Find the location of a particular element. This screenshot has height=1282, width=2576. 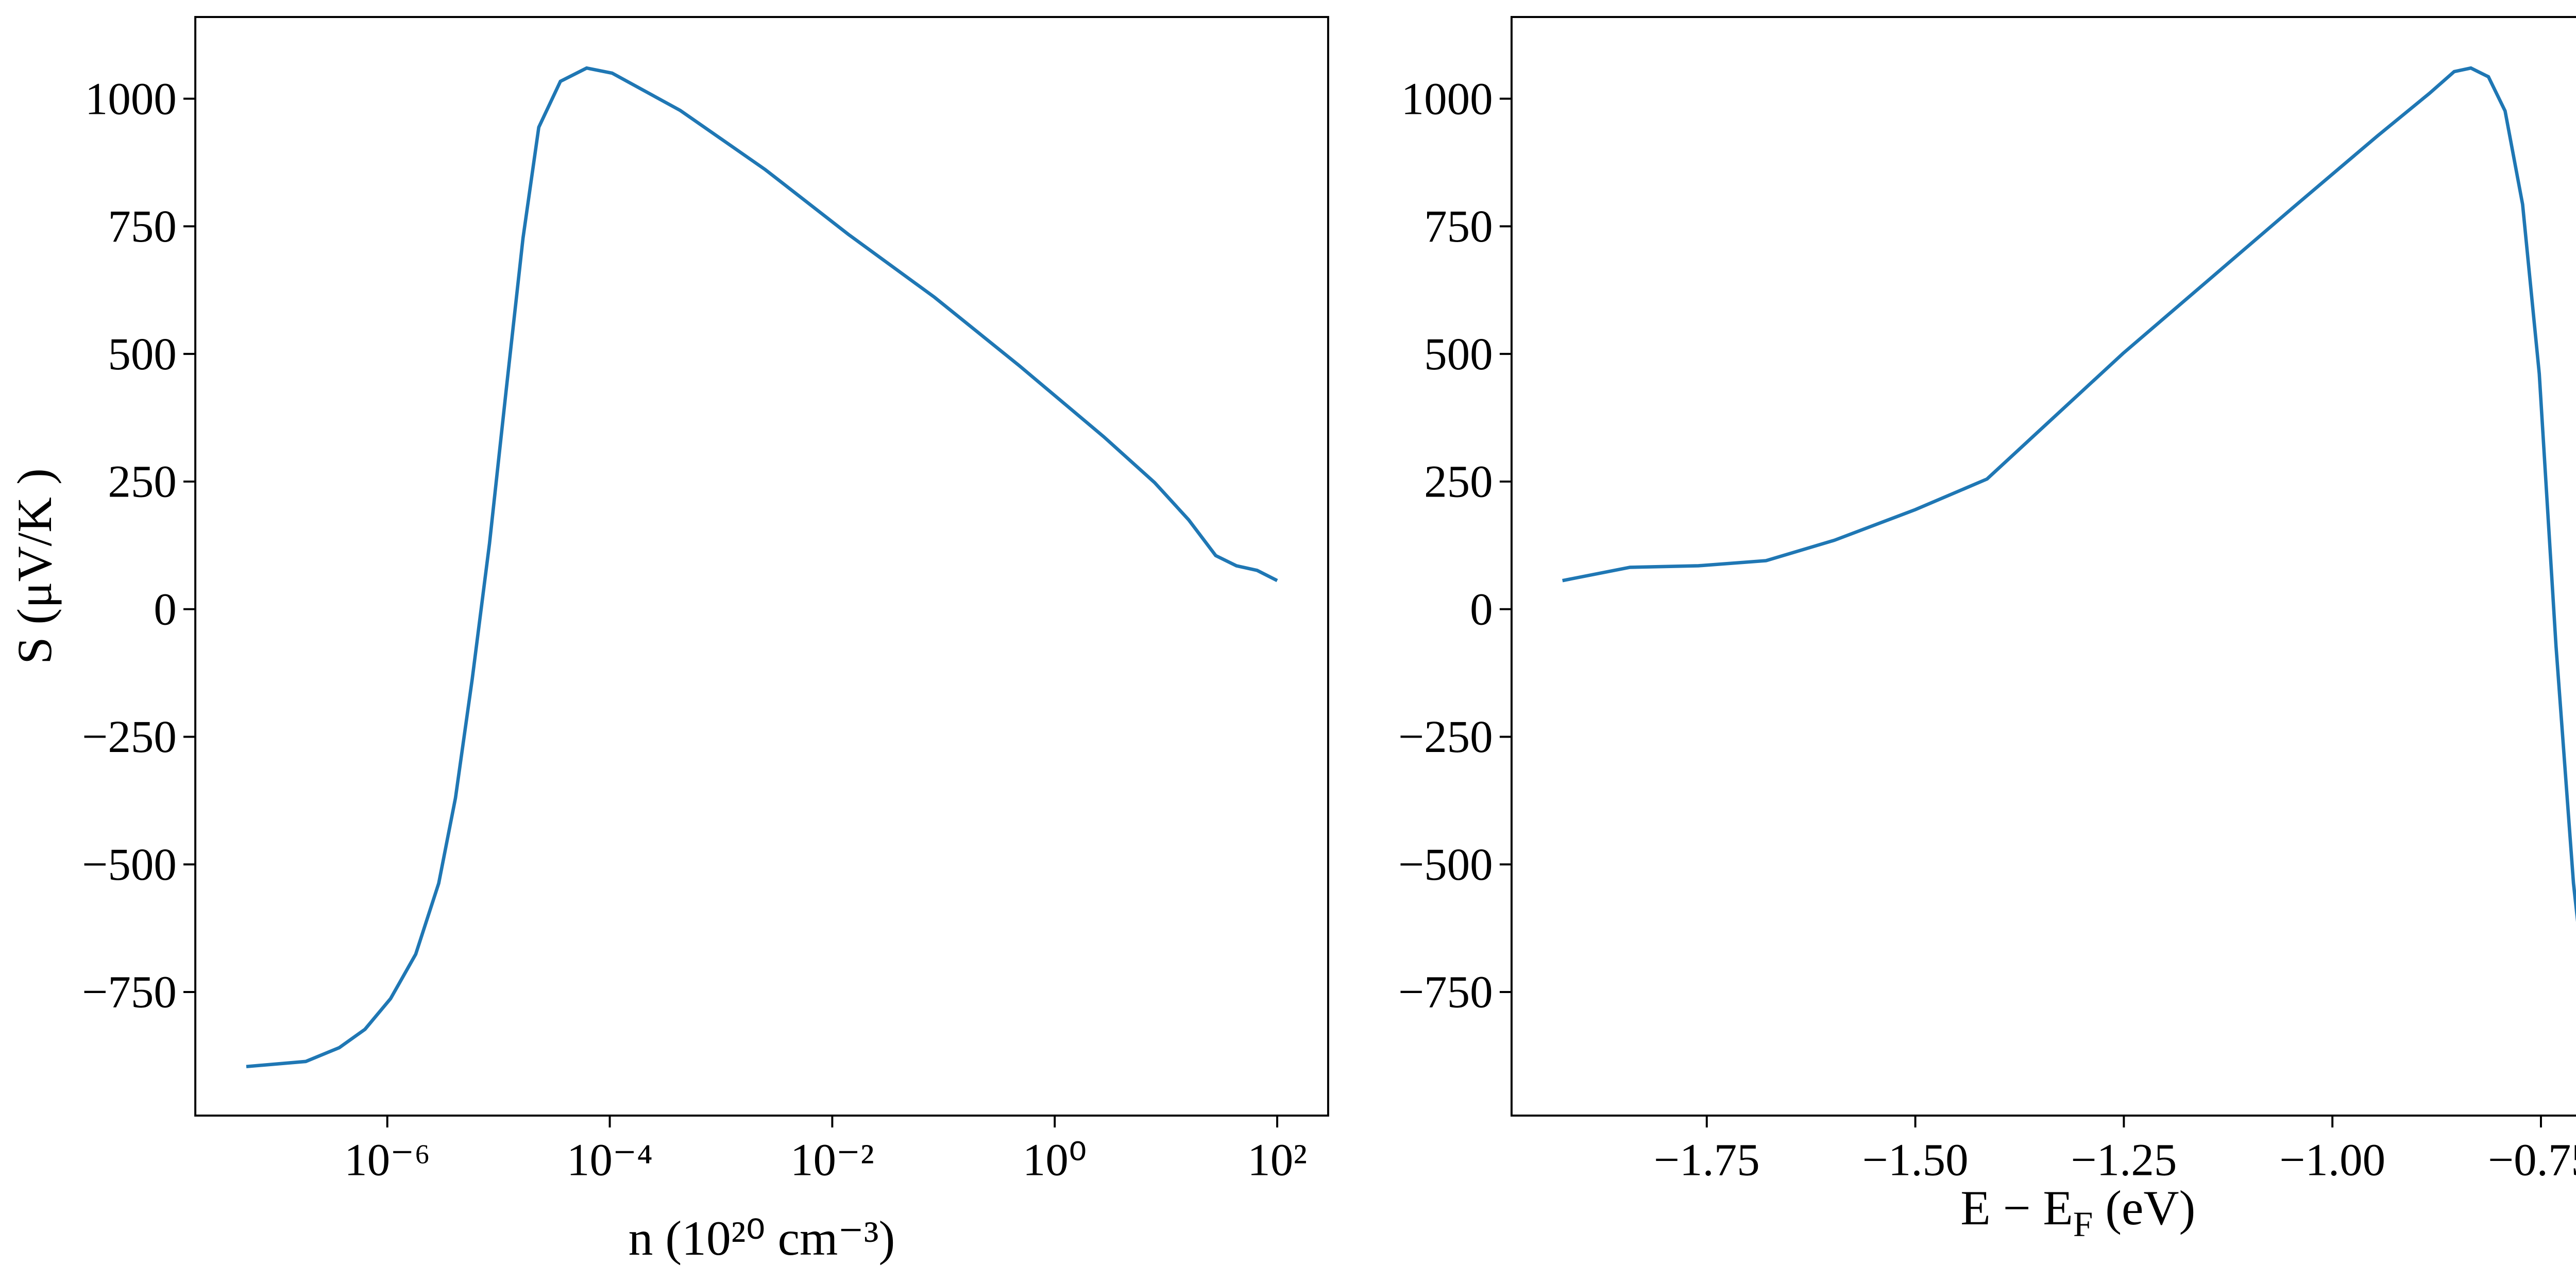

x-axis-label-part: F is located at coordinates (2083, 1224).